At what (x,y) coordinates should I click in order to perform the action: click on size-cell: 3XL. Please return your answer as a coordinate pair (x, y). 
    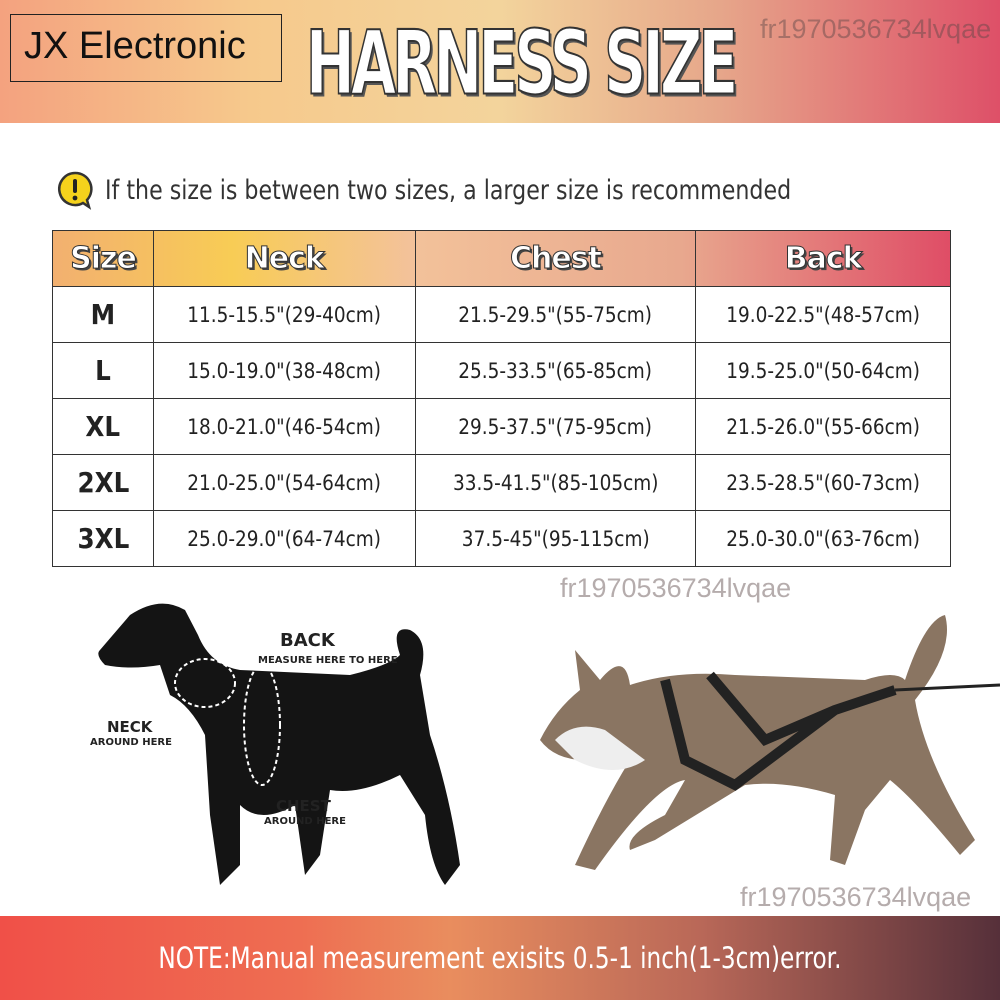
    Looking at the image, I should click on (103, 538).